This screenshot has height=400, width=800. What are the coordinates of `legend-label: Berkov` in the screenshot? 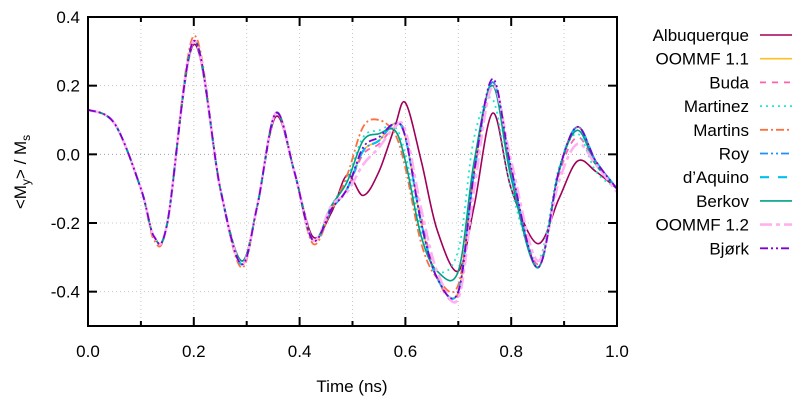 It's located at (722, 201).